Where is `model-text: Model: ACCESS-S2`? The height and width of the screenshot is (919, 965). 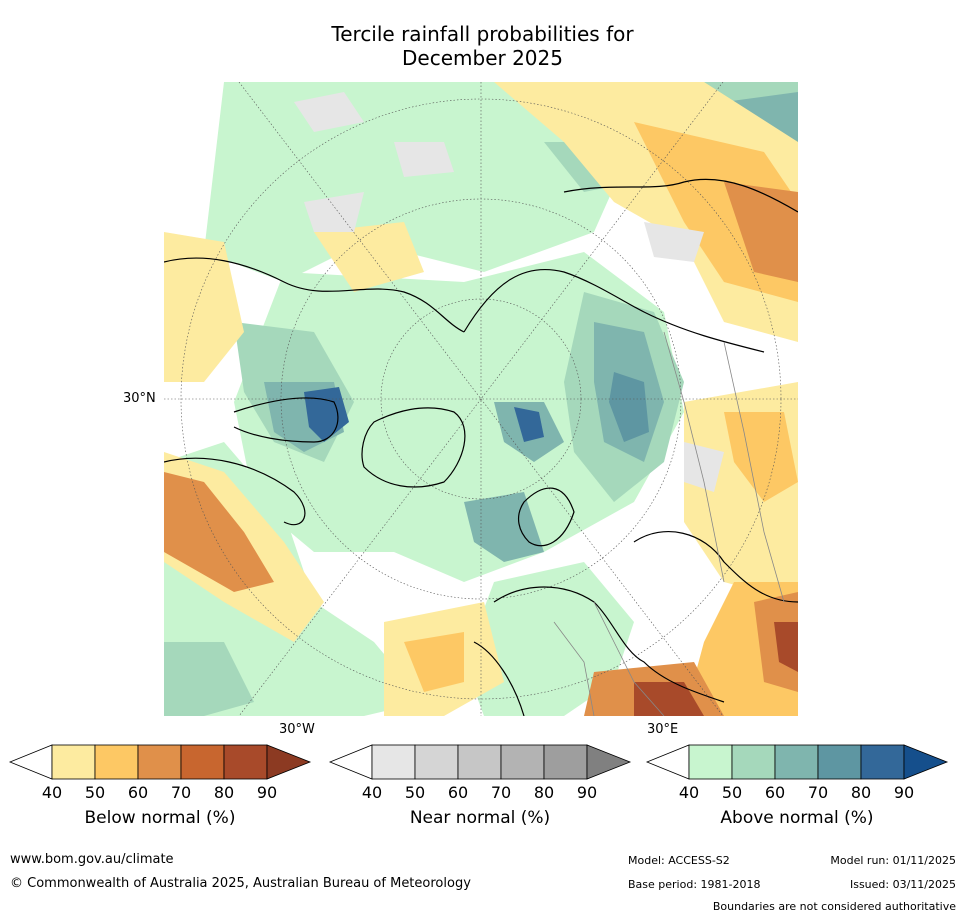
model-text: Model: ACCESS-S2 is located at coordinates (679, 860).